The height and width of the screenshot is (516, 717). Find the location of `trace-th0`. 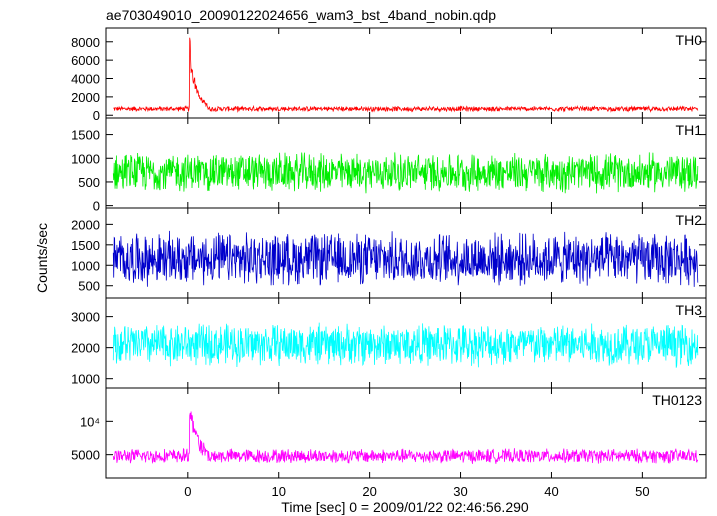

trace-th0 is located at coordinates (406, 75).